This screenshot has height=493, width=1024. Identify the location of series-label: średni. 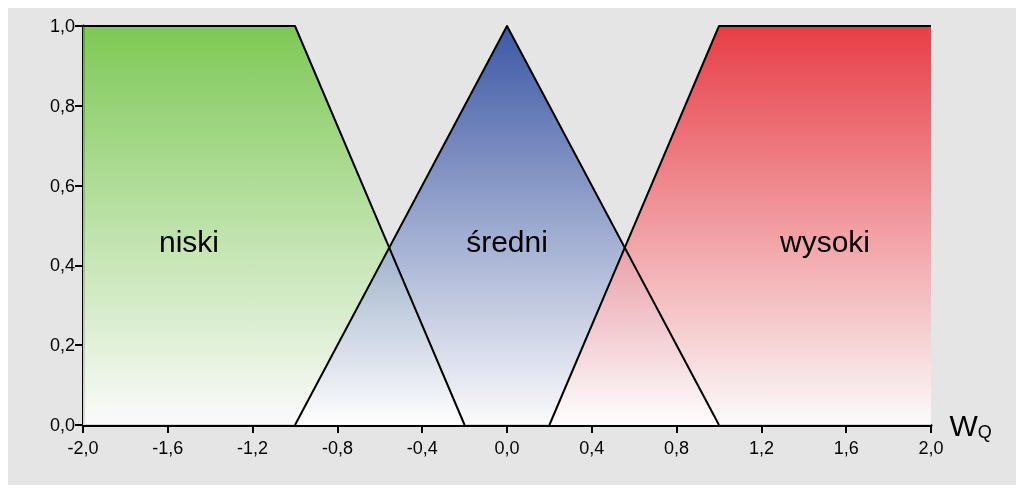
(507, 241).